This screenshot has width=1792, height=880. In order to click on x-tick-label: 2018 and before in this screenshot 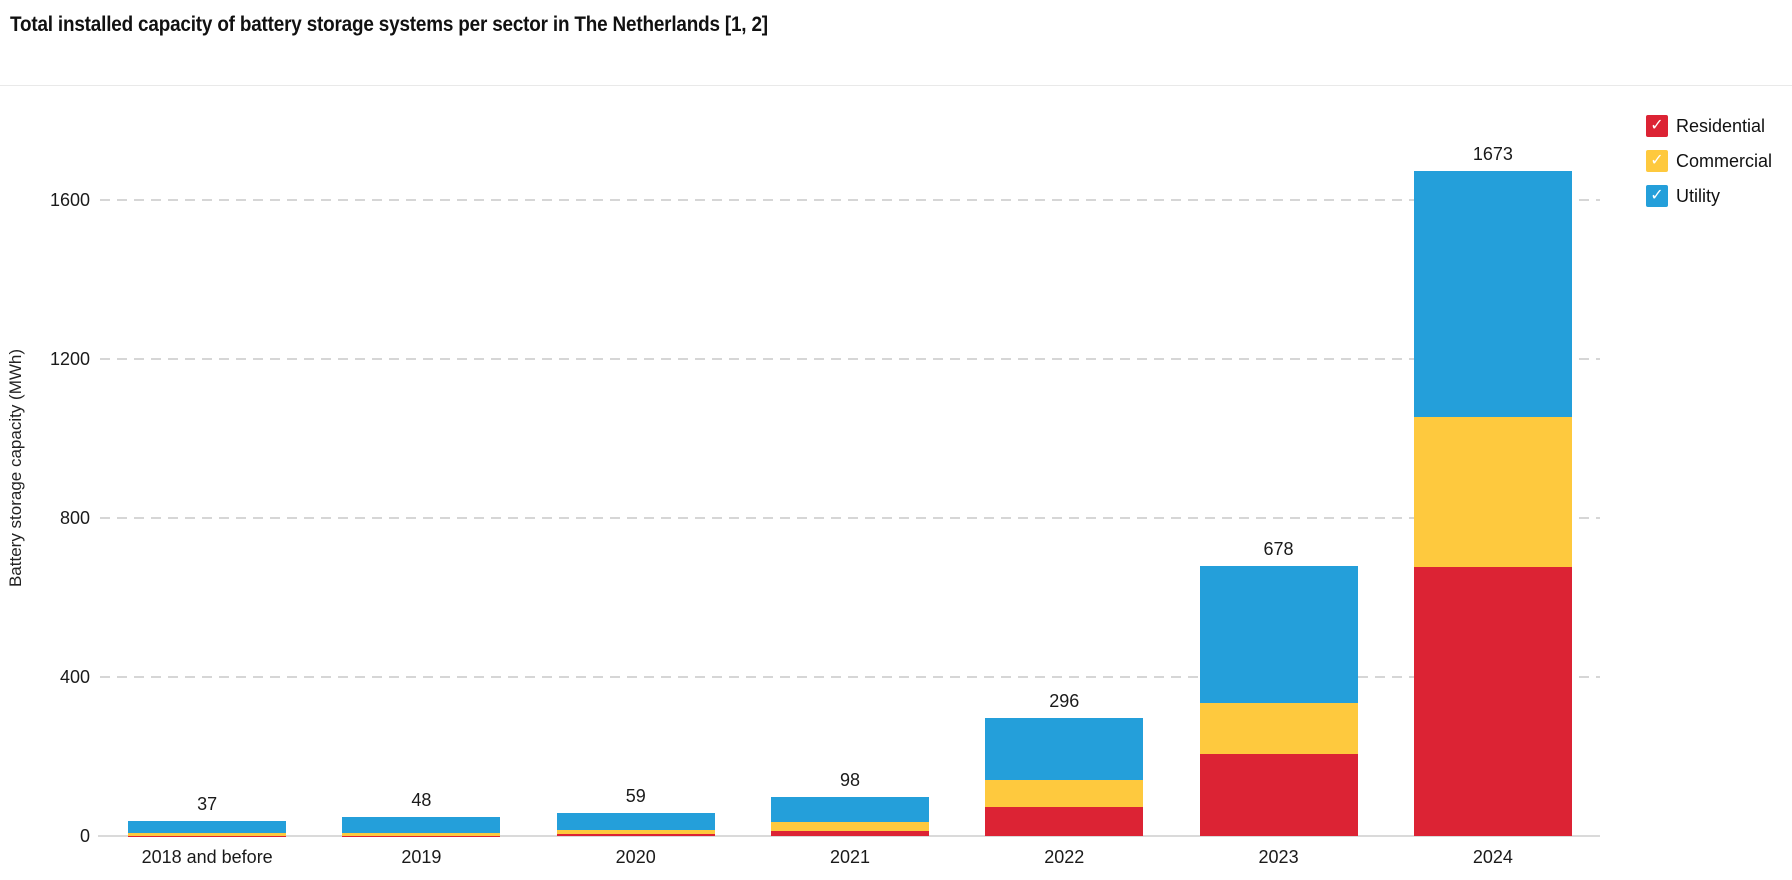, I will do `click(207, 857)`.